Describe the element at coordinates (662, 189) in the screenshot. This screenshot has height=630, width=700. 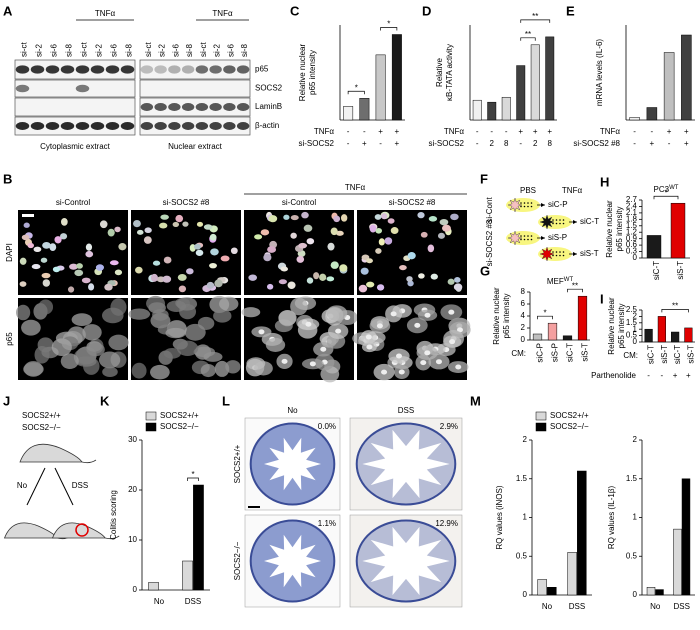
I see `title-text: PC3` at that location.